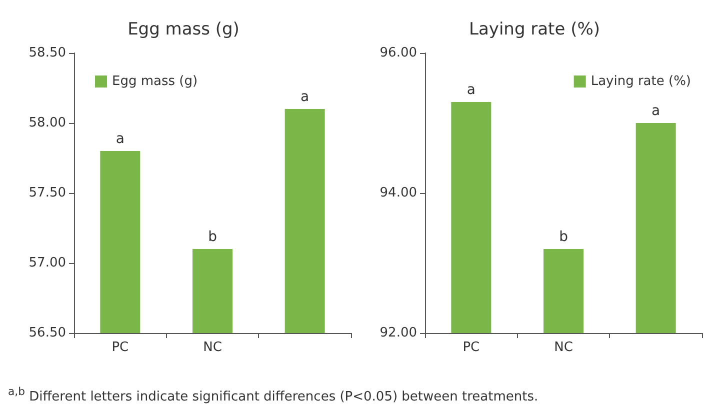  I want to click on legend-label: Laying rate (%), so click(641, 81).